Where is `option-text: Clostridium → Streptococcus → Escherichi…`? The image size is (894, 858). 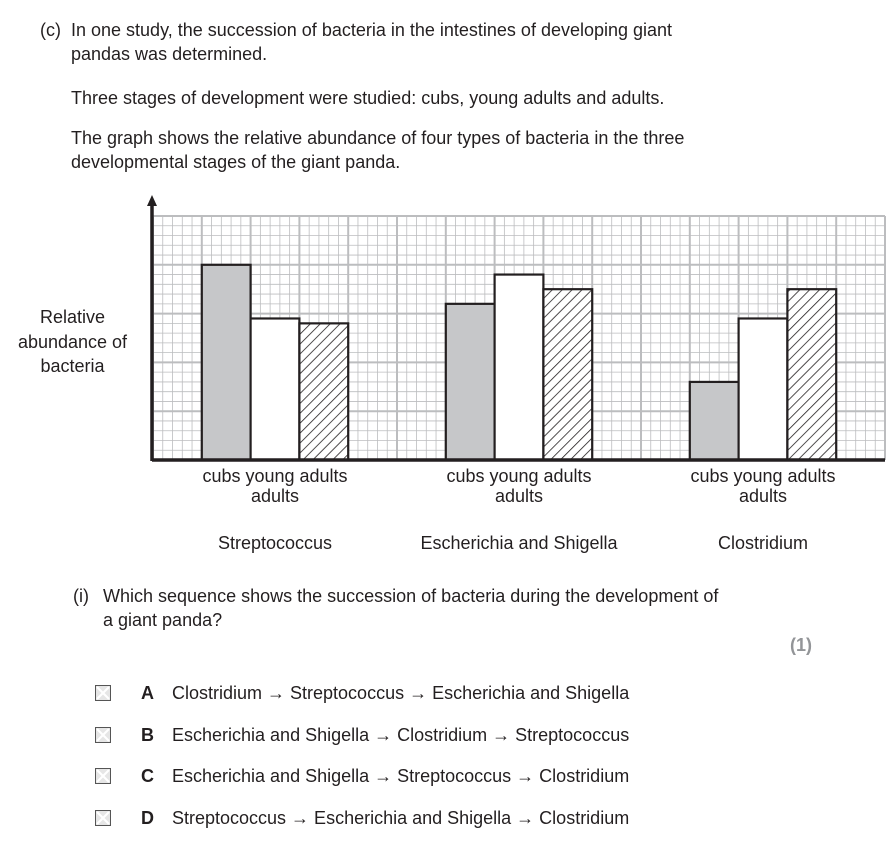
option-text: Clostridium → Streptococcus → Escherichi… is located at coordinates (401, 693).